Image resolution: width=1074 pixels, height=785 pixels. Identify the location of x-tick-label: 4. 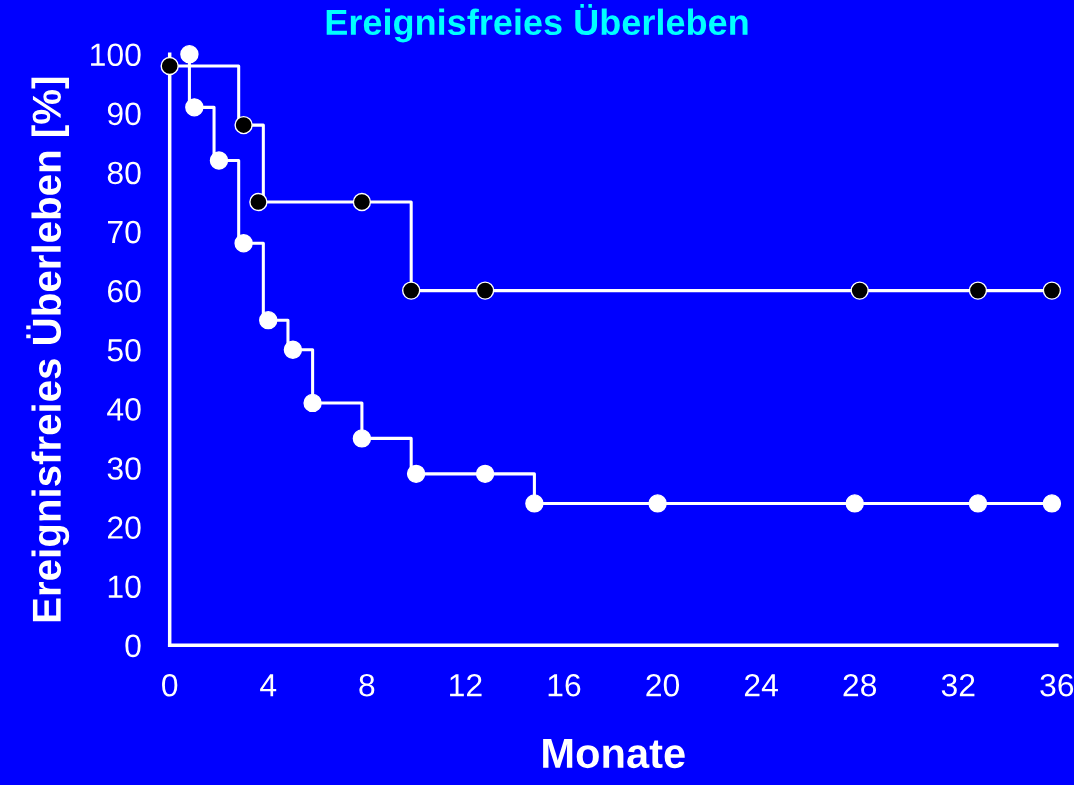
(268, 685).